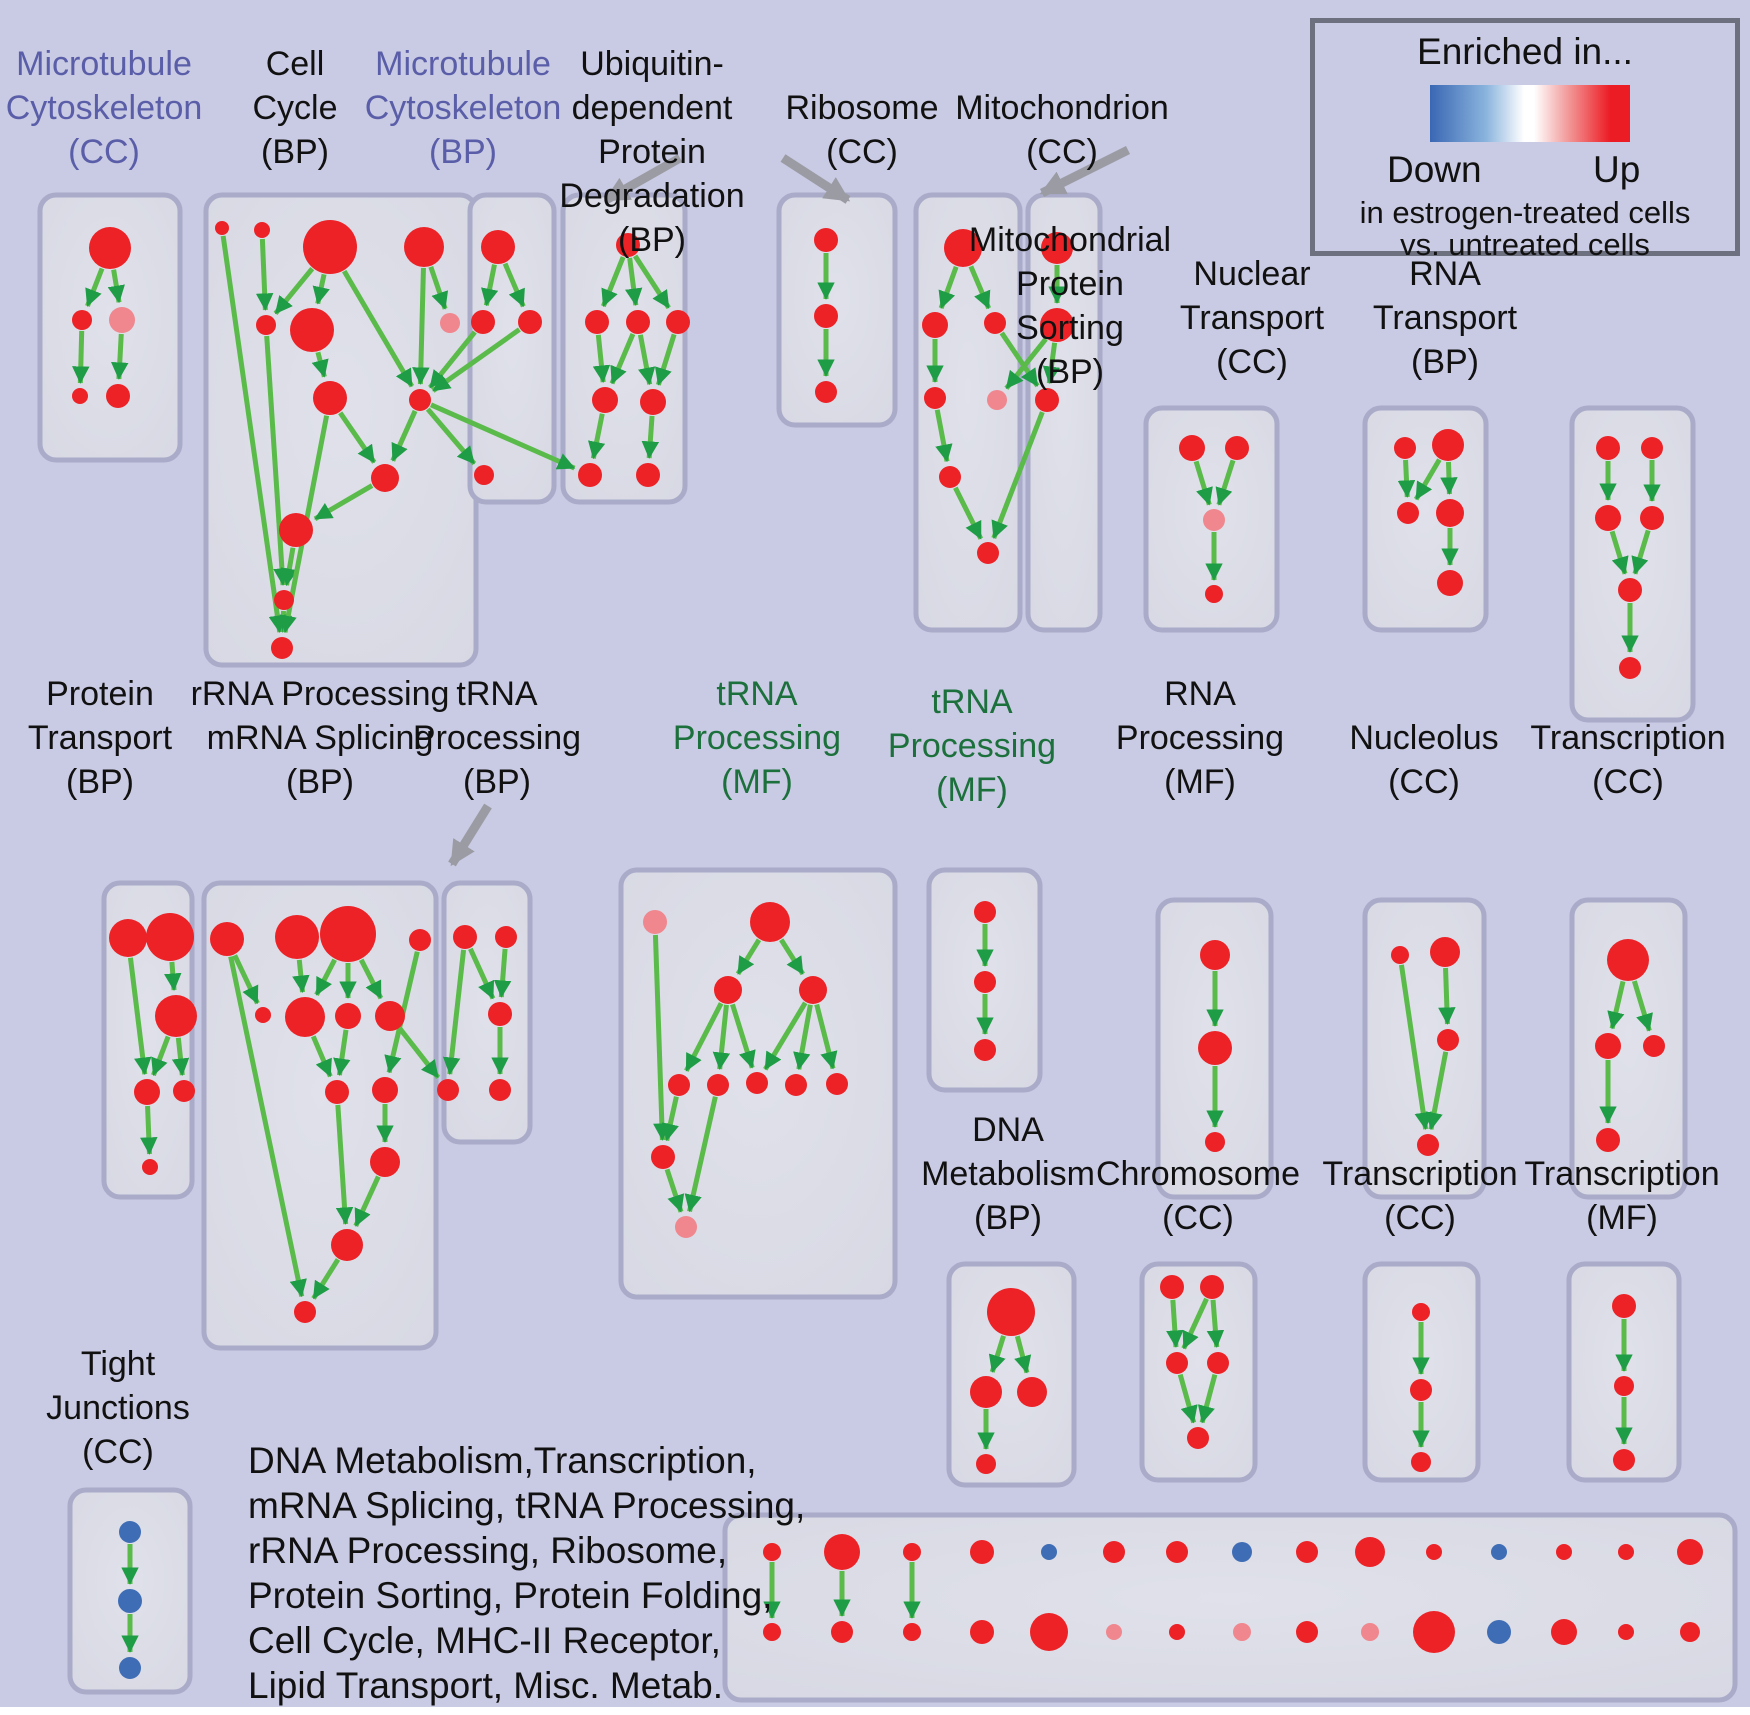  I want to click on edge-g1-f4, so click(1026, 363).